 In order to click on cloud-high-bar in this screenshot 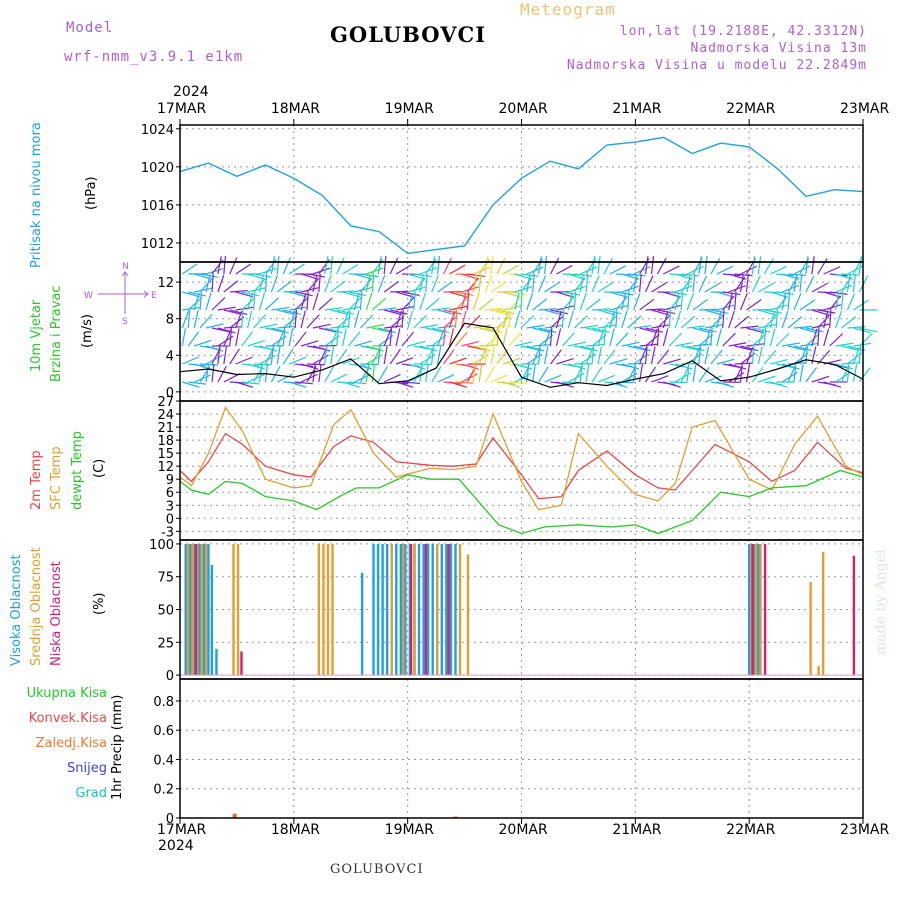, I will do `click(185, 609)`.